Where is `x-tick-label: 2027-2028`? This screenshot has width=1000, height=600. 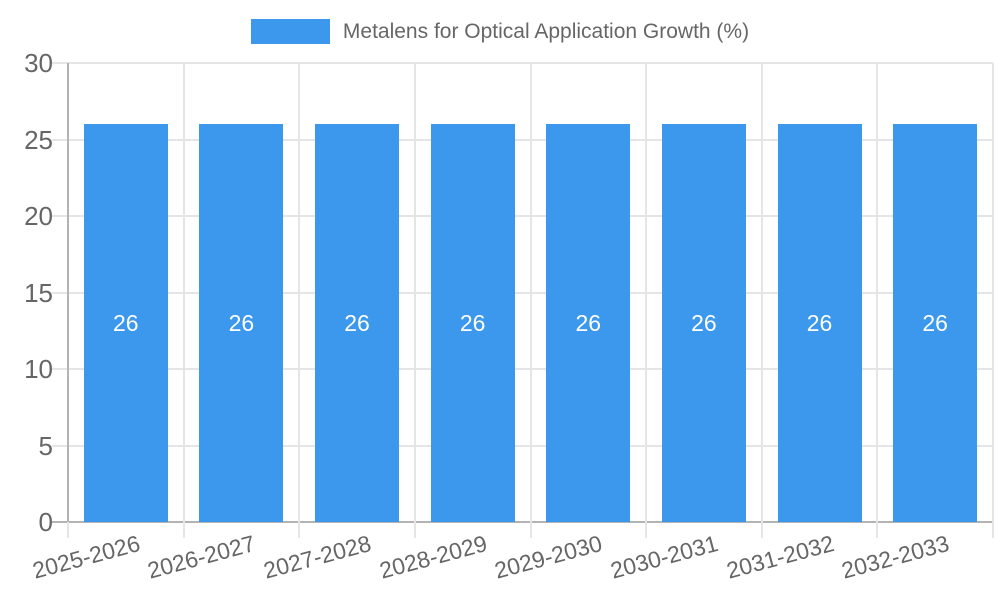
x-tick-label: 2027-2028 is located at coordinates (317, 557).